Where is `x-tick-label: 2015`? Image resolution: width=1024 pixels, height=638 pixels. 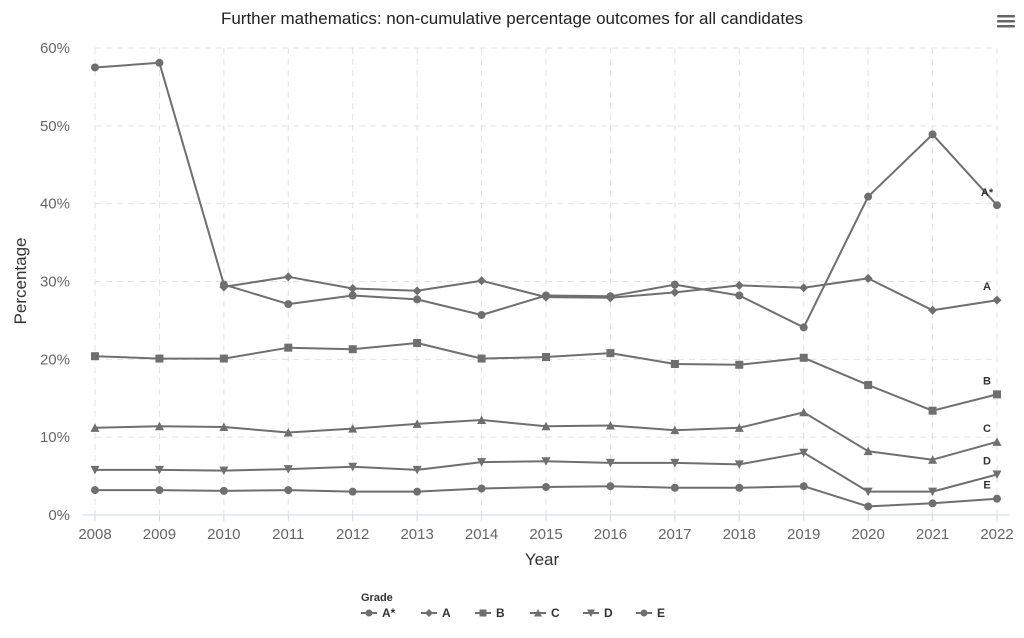
x-tick-label: 2015 is located at coordinates (545, 534).